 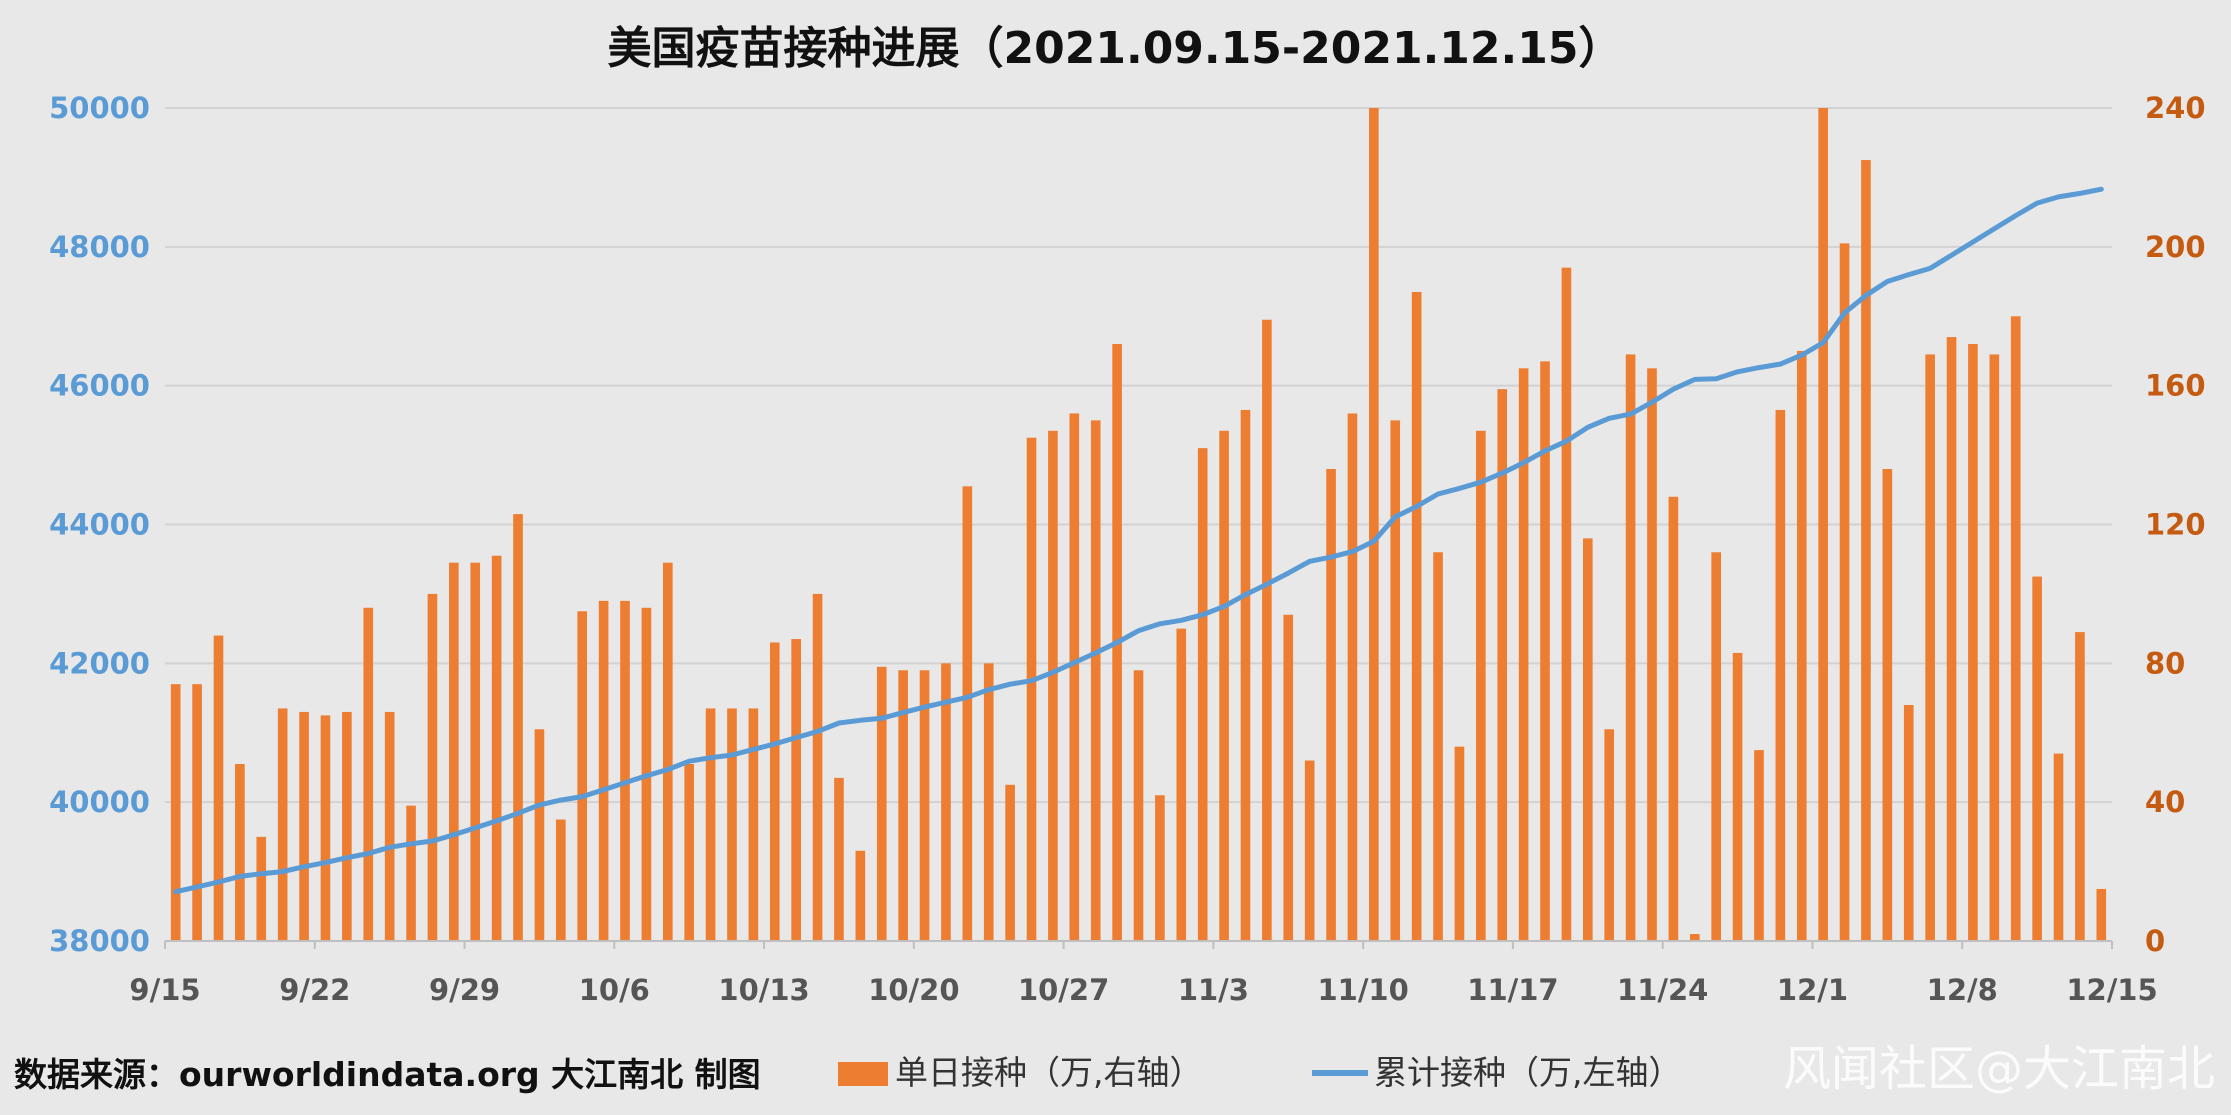 I want to click on chart-title: 美国疫苗接种进展（2021.09.15-2021.12.15）, so click(x=1115, y=48).